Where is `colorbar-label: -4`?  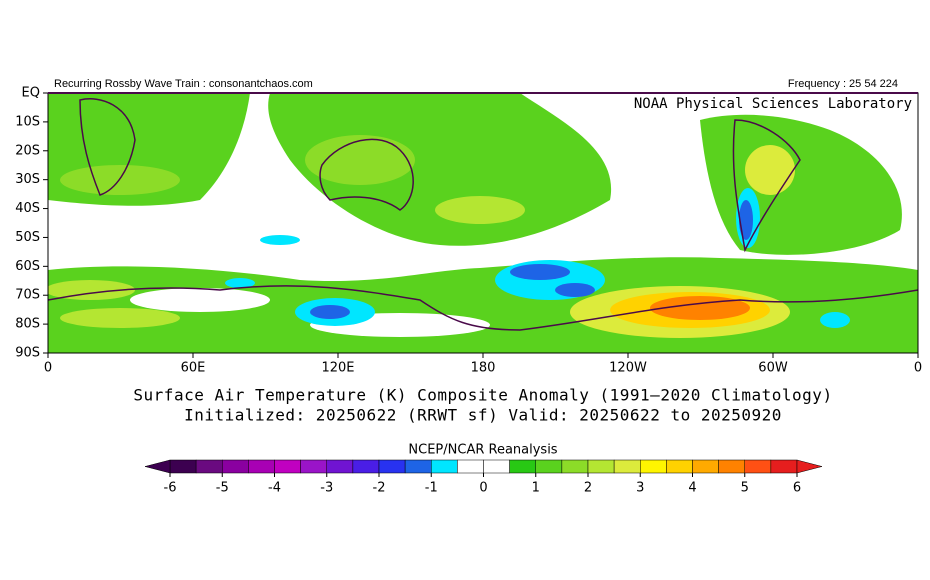 colorbar-label: -4 is located at coordinates (274, 488).